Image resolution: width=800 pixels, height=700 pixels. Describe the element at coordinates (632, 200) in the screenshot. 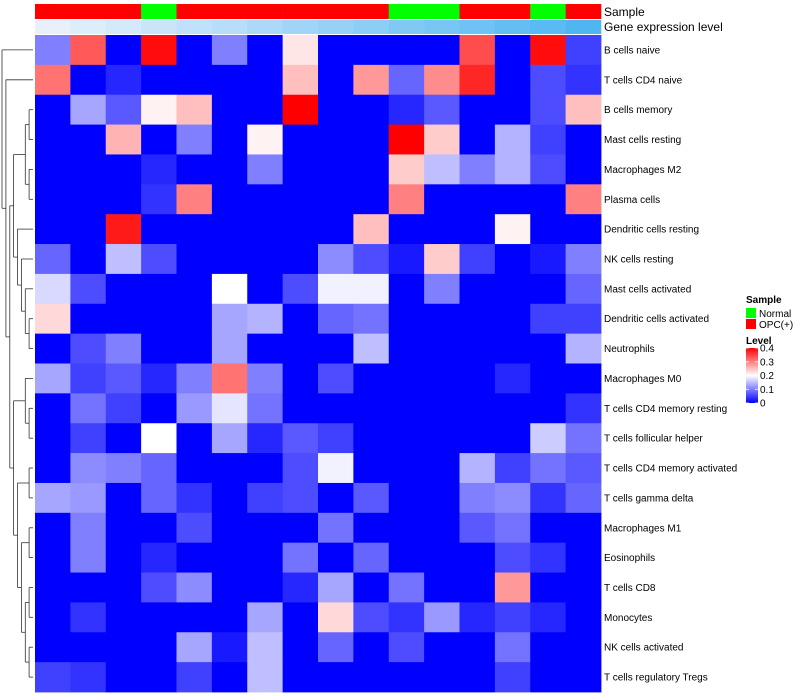

I see `row-label: Plasma cells` at that location.